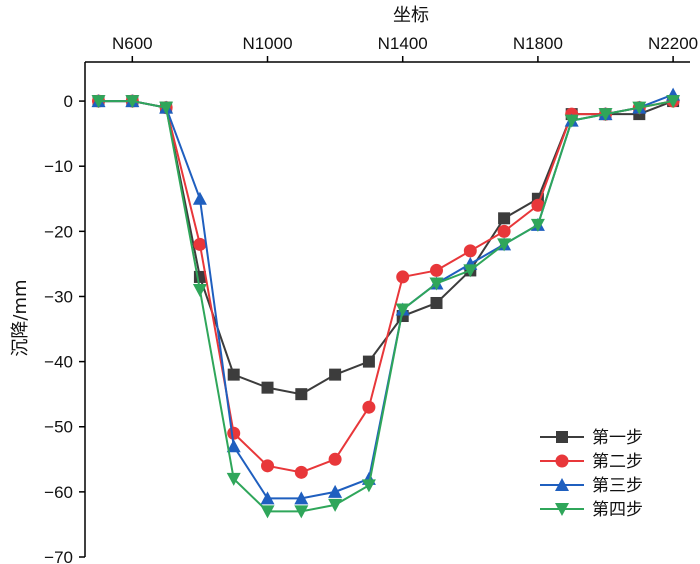  I want to click on x-tick-label: N1400, so click(403, 43).